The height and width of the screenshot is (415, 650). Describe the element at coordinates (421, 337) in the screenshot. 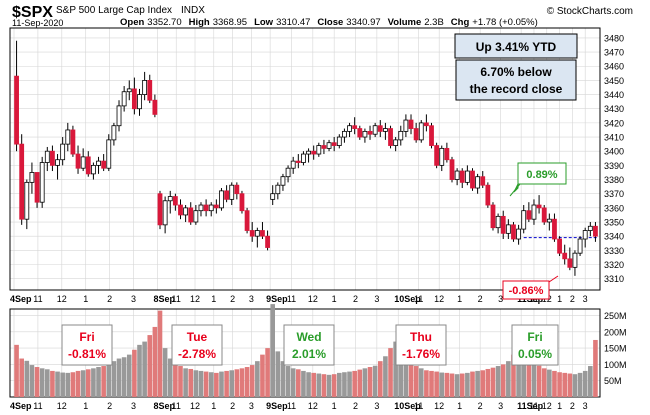

I see `day-box-4-day: Thu` at that location.